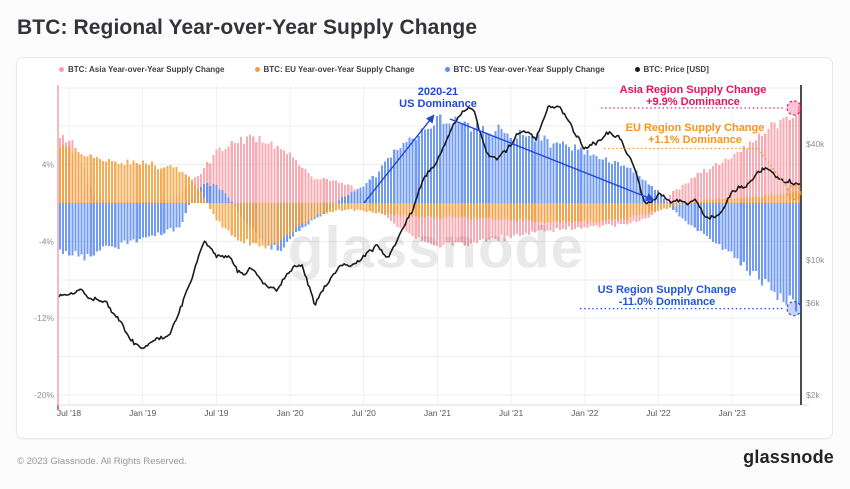 The width and height of the screenshot is (850, 489). What do you see at coordinates (693, 102) in the screenshot?
I see `annotation-line: +9.9% Dominance` at bounding box center [693, 102].